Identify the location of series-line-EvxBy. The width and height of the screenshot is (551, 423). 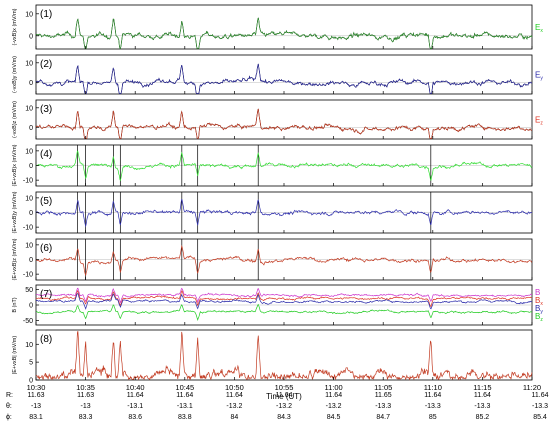
(284, 213).